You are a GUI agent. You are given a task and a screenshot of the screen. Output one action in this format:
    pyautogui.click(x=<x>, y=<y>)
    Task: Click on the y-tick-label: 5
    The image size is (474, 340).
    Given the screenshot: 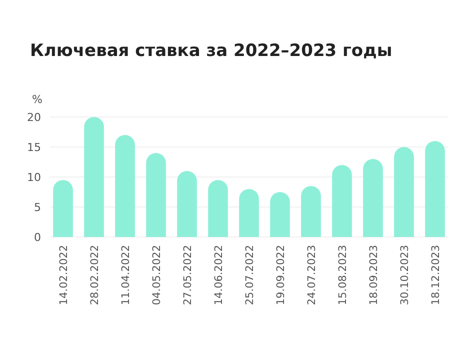 What is the action you would take?
    pyautogui.click(x=37, y=207)
    